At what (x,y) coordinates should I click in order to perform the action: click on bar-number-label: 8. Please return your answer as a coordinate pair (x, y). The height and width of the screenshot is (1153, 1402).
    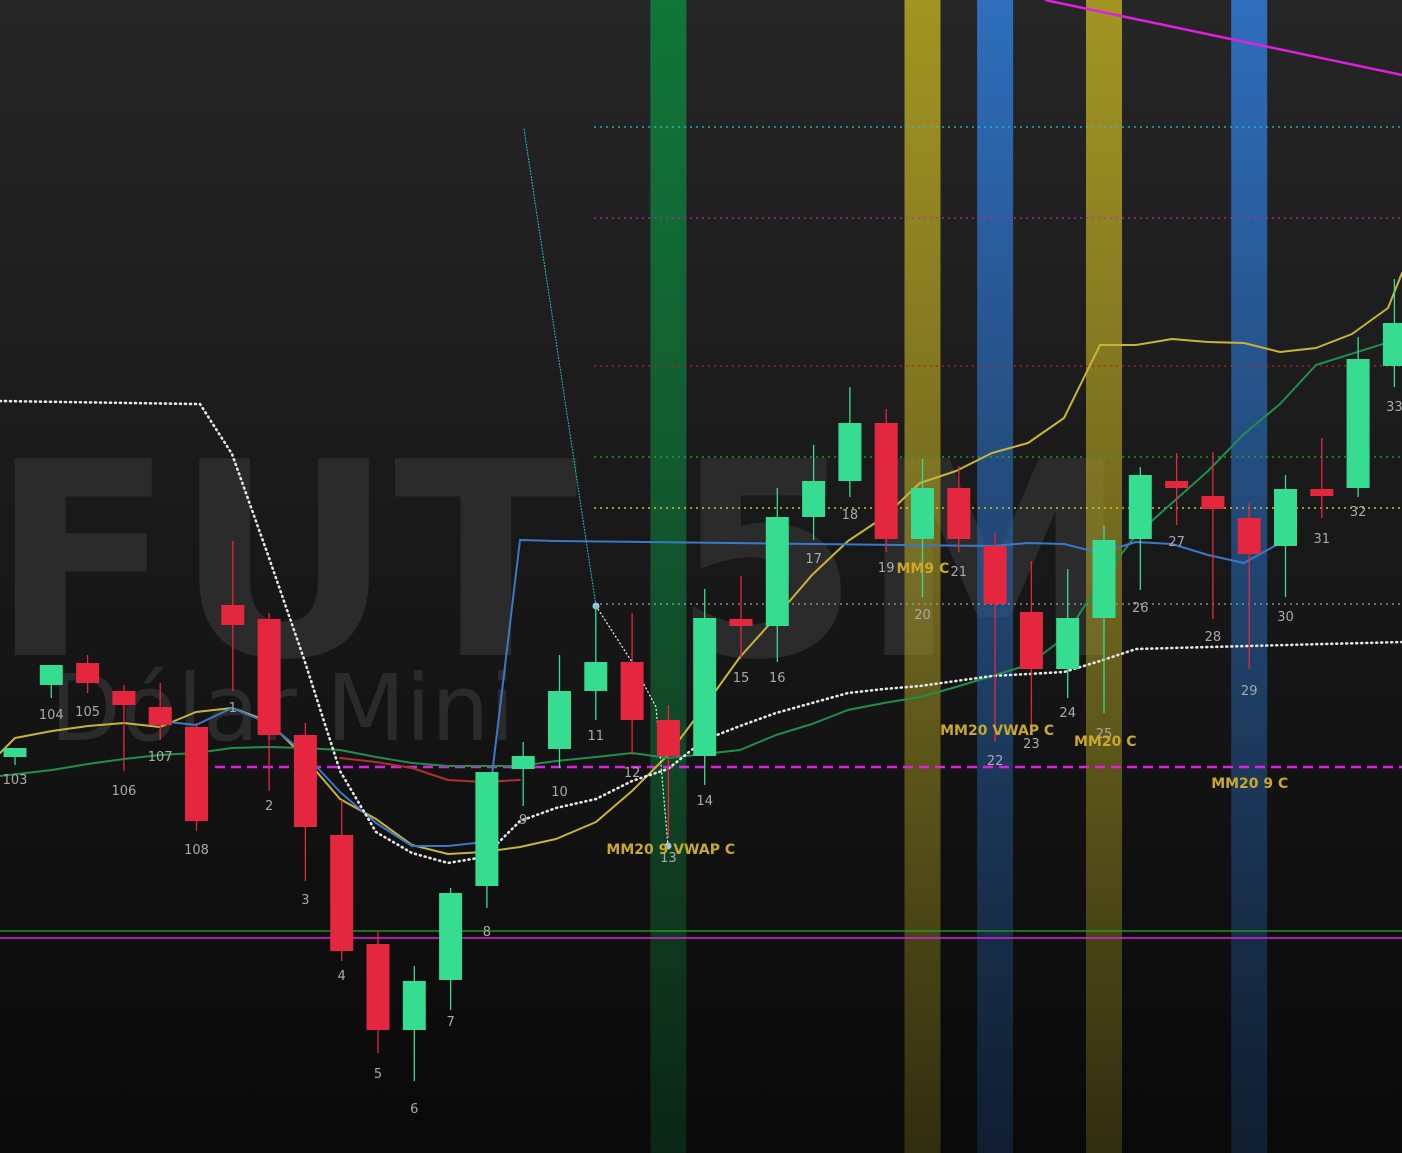
    Looking at the image, I should click on (487, 932).